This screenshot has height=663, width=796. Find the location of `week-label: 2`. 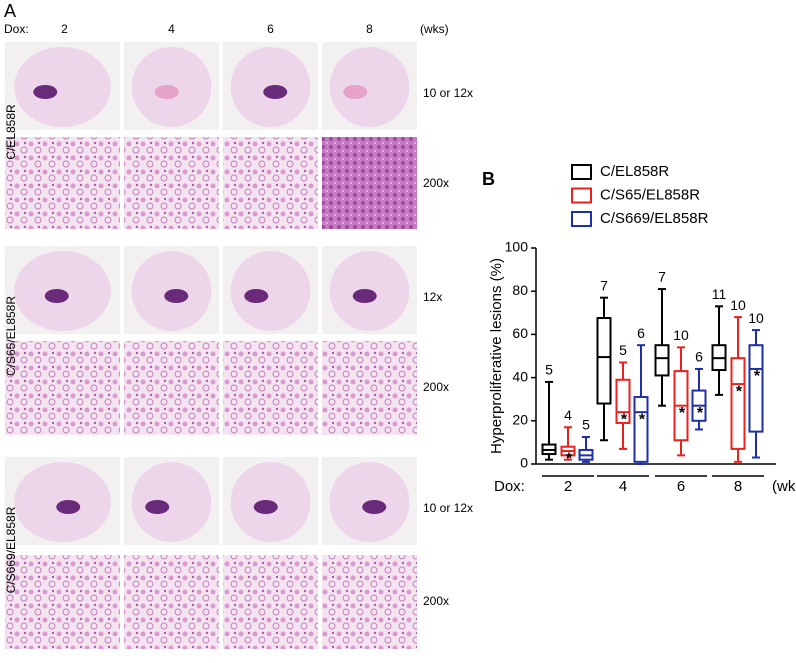

week-label: 2 is located at coordinates (64, 29).